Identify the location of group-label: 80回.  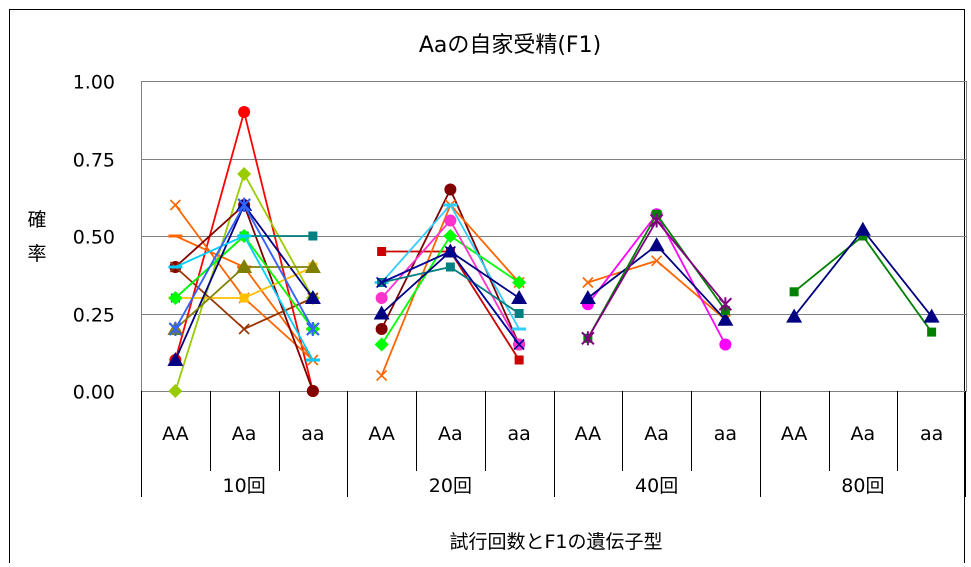
(862, 486).